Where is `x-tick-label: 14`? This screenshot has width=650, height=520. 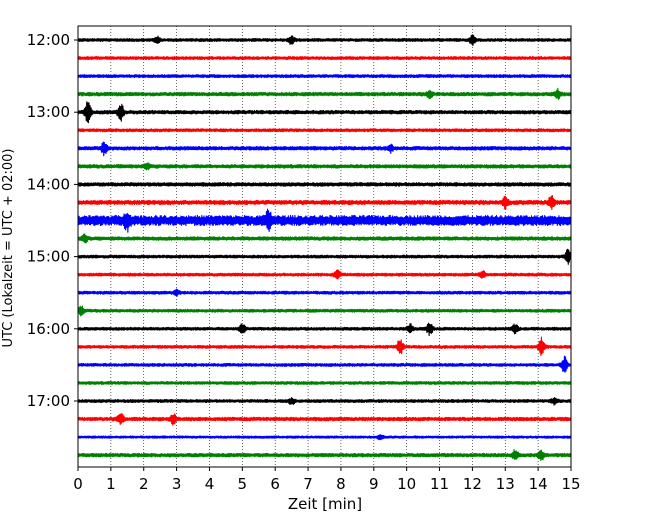
x-tick-label: 14 is located at coordinates (538, 484).